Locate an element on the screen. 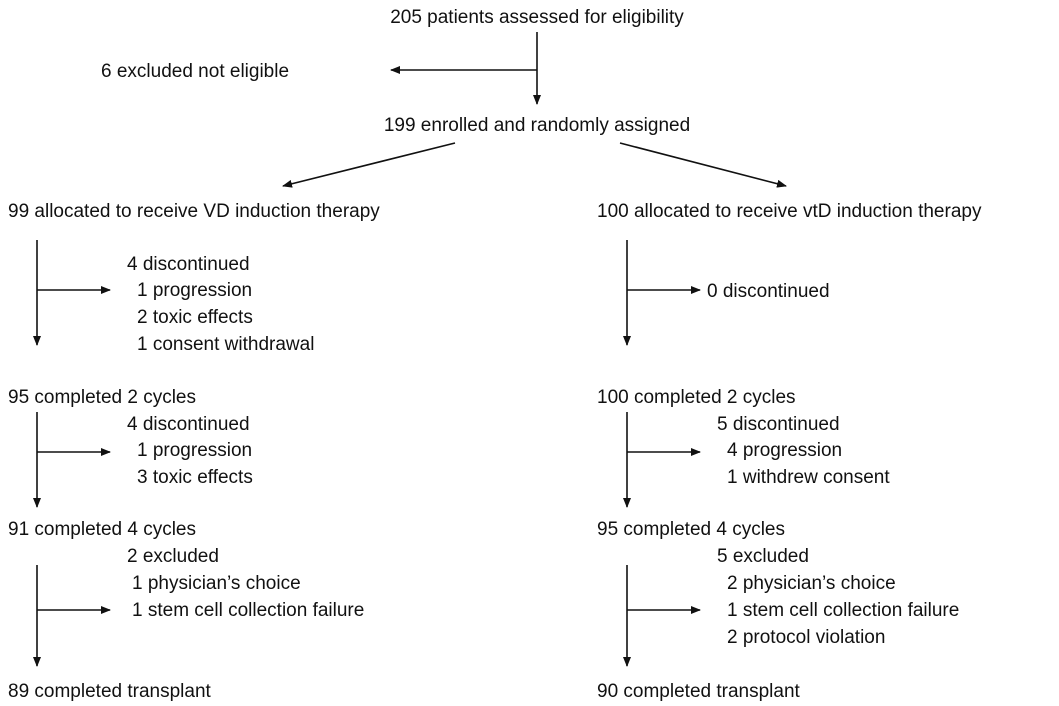 Image resolution: width=1059 pixels, height=706 pixels. node-label: 100 completed 2 cycles is located at coordinates (696, 397).